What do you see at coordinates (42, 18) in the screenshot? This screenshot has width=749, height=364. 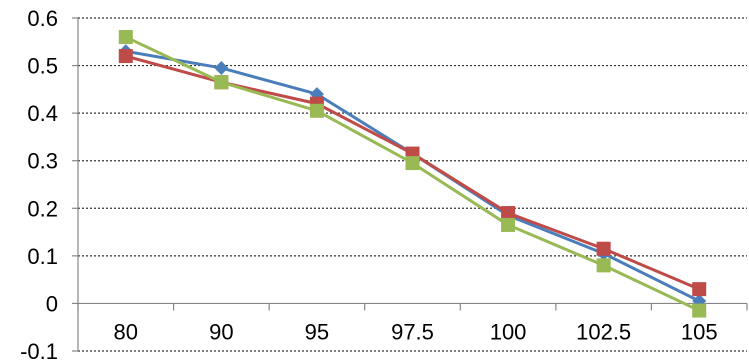 I see `y-tick-label: 0.6` at bounding box center [42, 18].